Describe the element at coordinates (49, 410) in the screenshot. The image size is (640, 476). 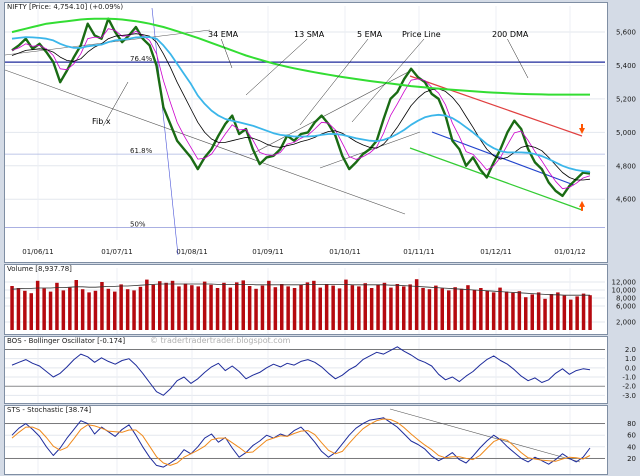
I see `sts-panel-title: STS - Stochastic [38.74]` at that location.